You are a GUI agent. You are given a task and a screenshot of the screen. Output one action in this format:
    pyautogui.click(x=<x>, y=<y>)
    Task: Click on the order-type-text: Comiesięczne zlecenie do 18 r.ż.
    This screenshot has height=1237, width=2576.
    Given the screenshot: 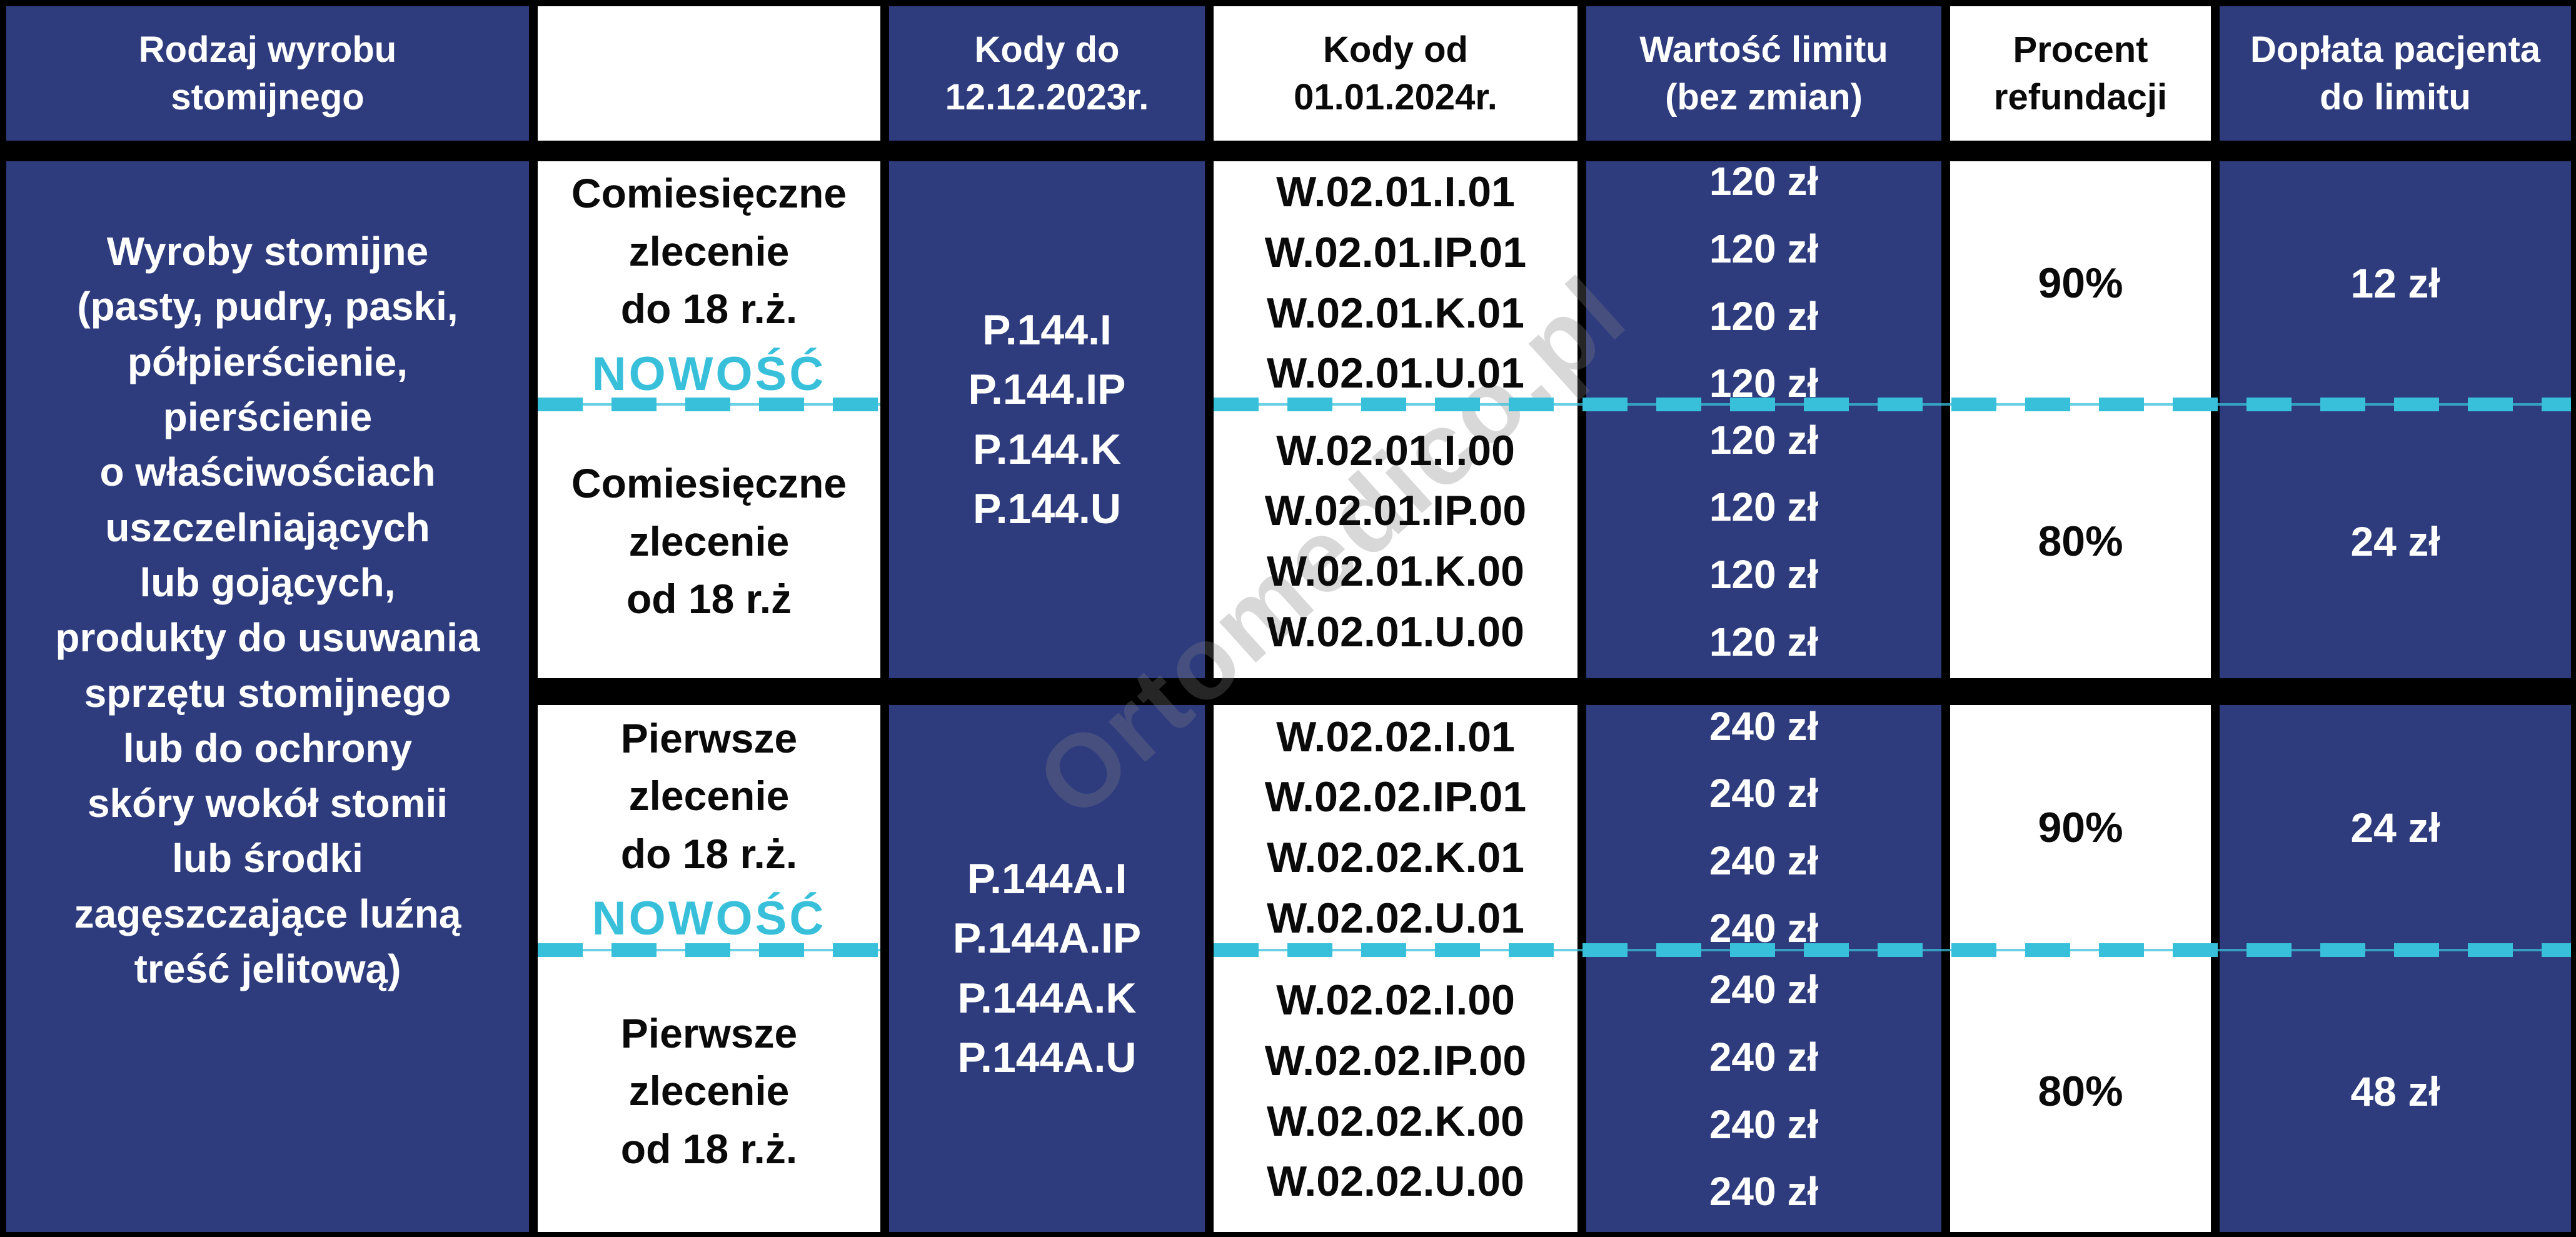 What is the action you would take?
    pyautogui.click(x=709, y=251)
    